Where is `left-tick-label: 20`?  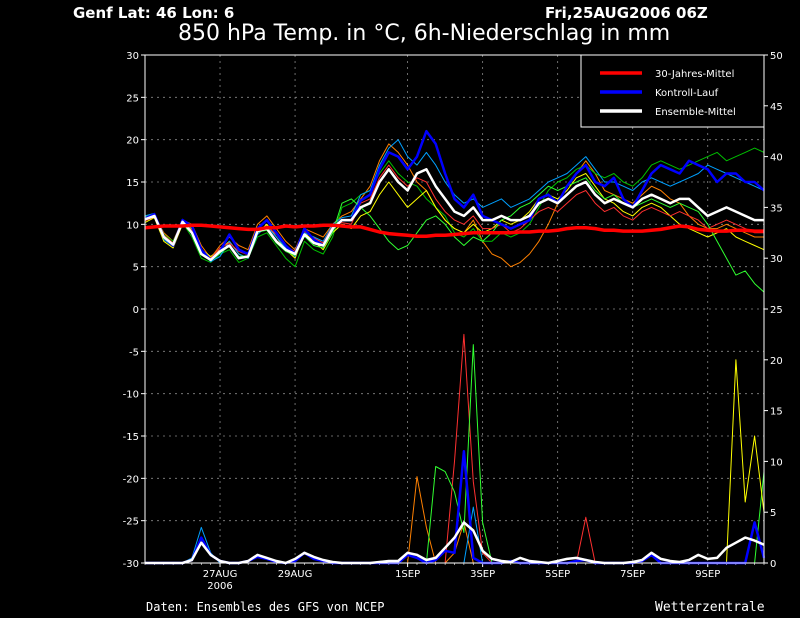 left-tick-label: 20 is located at coordinates (132, 141).